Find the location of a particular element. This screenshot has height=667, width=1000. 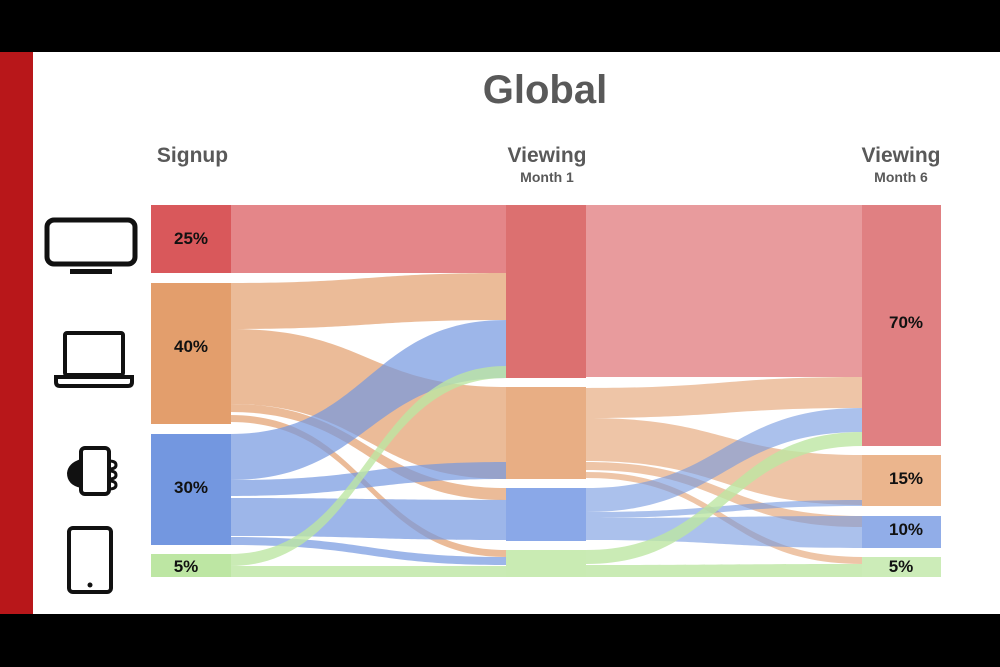

laptop-icon is located at coordinates (94, 359).